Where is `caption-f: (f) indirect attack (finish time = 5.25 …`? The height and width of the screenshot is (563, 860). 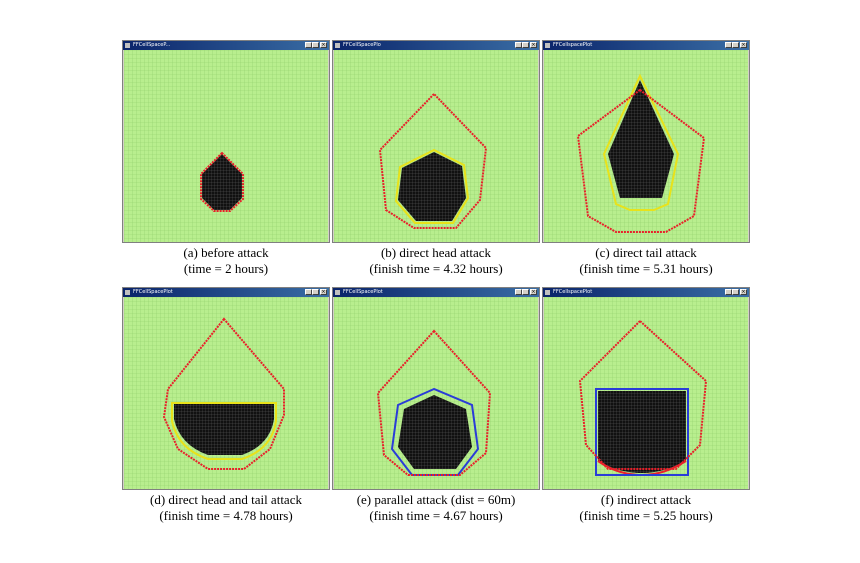 caption-f: (f) indirect attack (finish time = 5.25 … is located at coordinates (646, 508).